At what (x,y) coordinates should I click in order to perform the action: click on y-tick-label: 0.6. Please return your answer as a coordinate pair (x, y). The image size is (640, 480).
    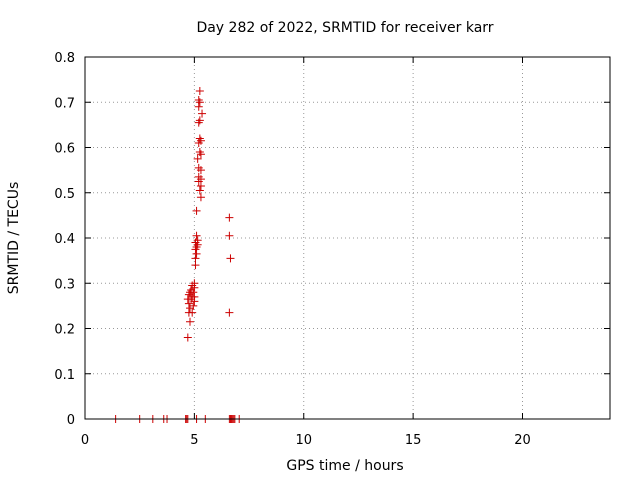
    Looking at the image, I should click on (64, 149).